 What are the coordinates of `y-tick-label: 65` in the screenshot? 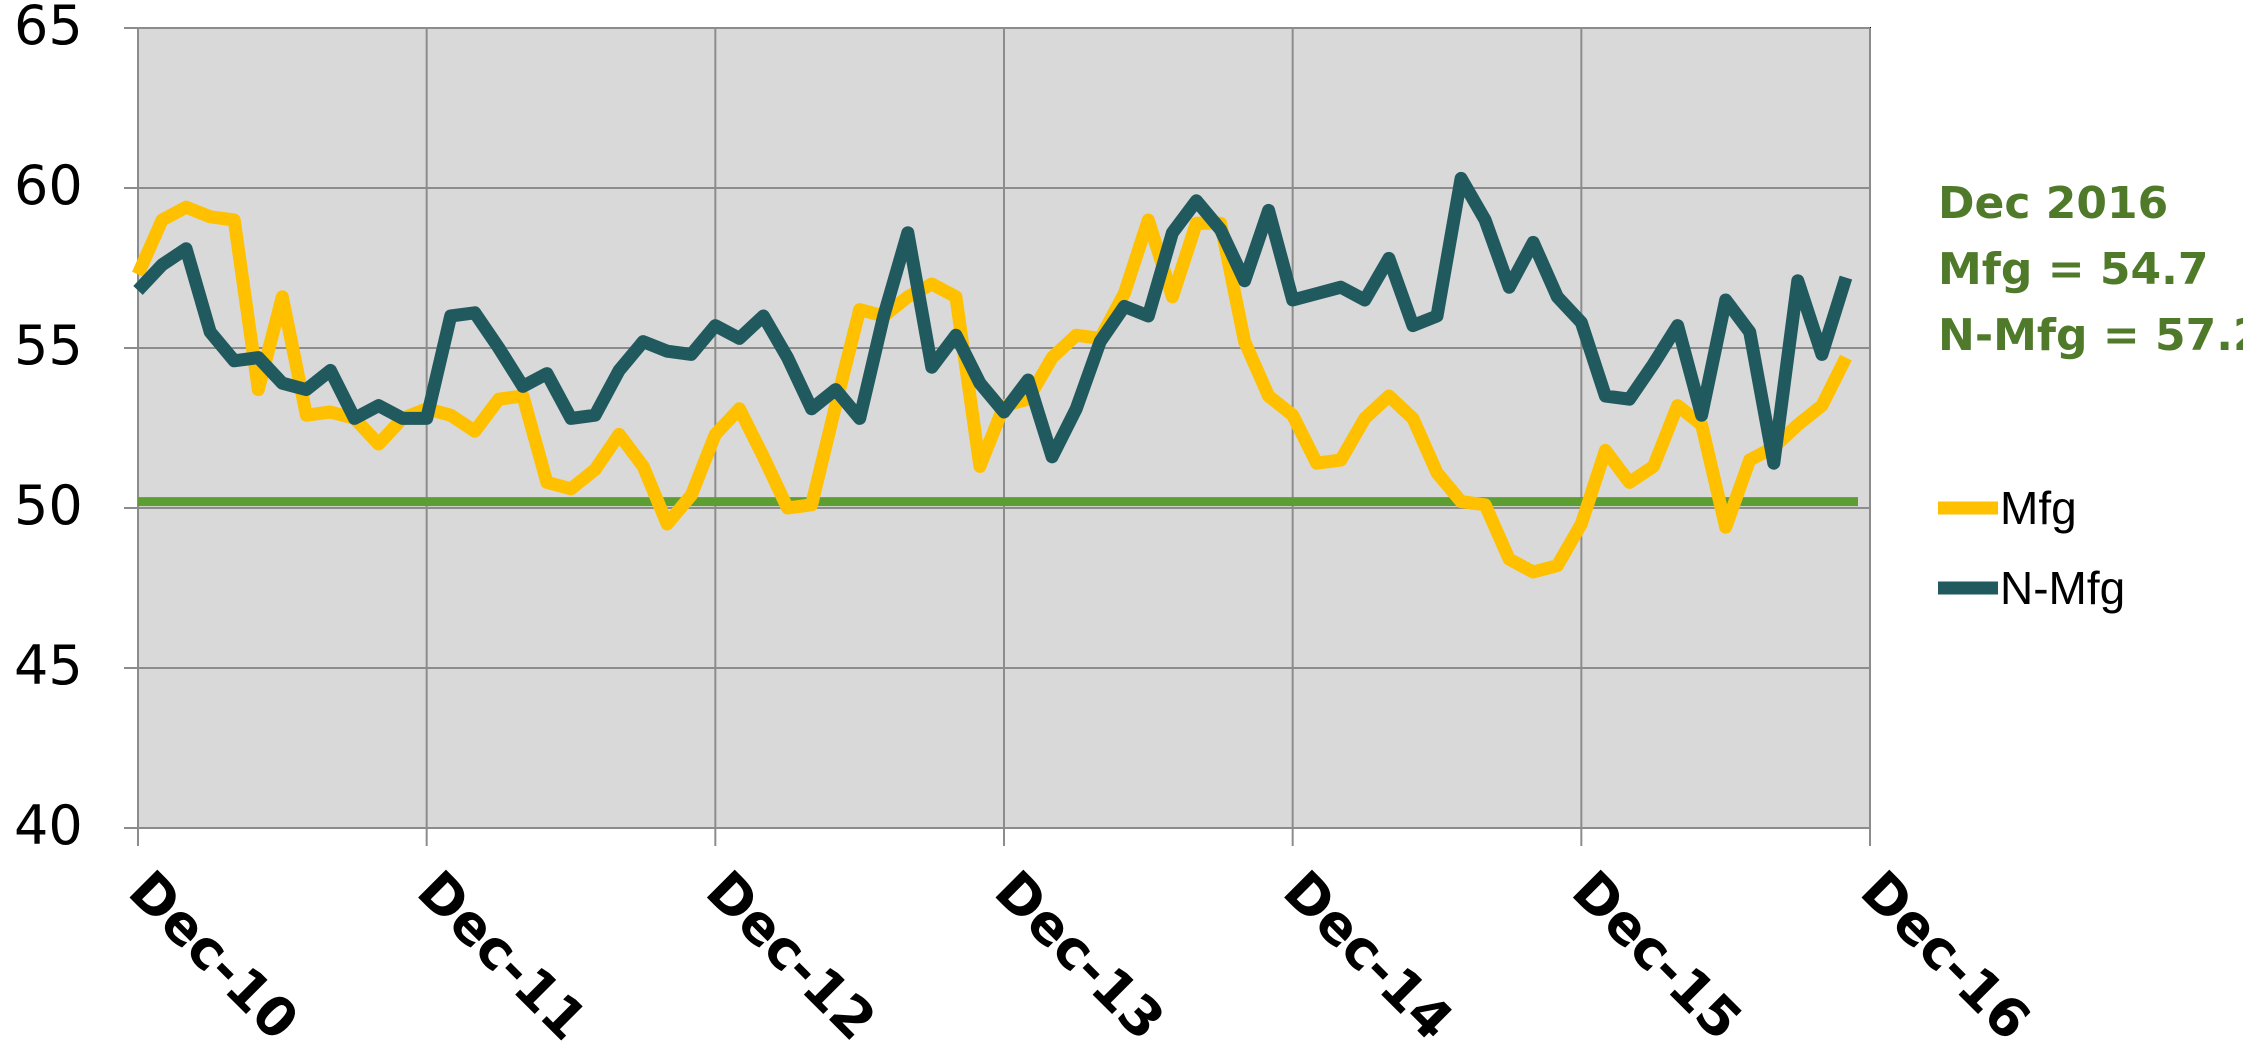 It's located at (48, 28).